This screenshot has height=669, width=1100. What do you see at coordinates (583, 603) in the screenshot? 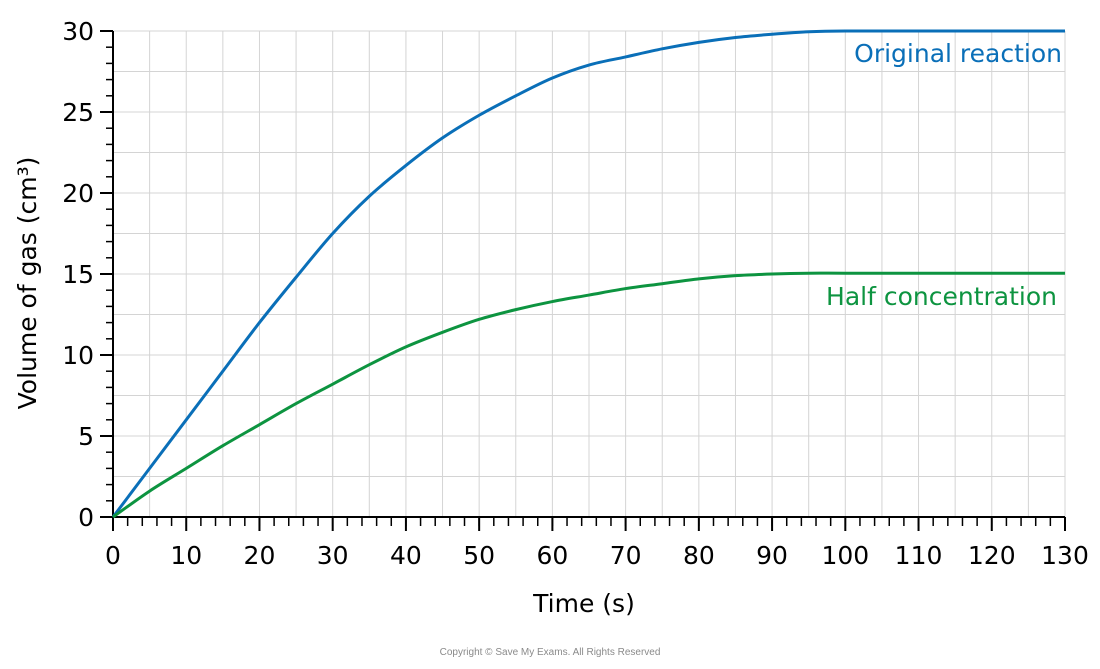
I see `x-axis-title: Time (s)` at bounding box center [583, 603].